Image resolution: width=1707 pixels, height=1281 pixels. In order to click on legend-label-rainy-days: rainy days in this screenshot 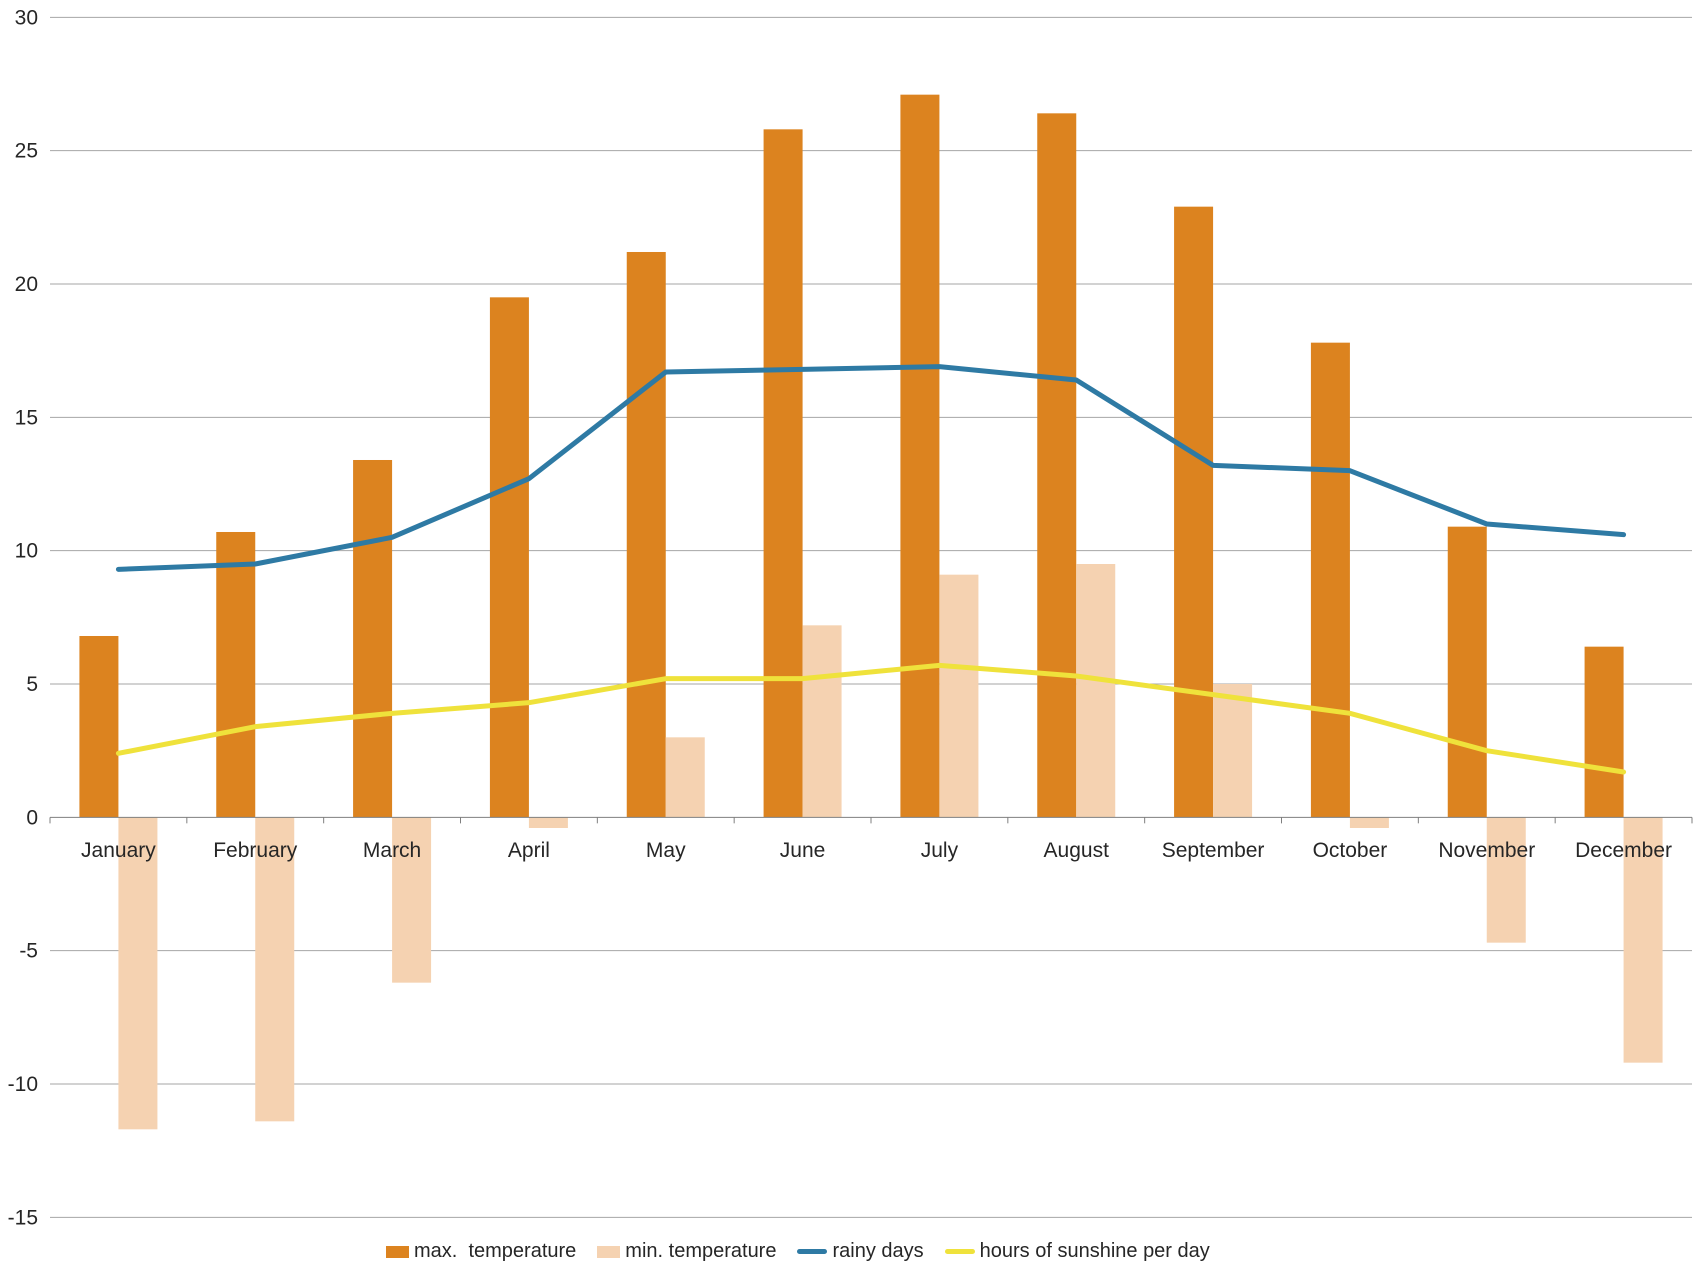, I will do `click(878, 1251)`.